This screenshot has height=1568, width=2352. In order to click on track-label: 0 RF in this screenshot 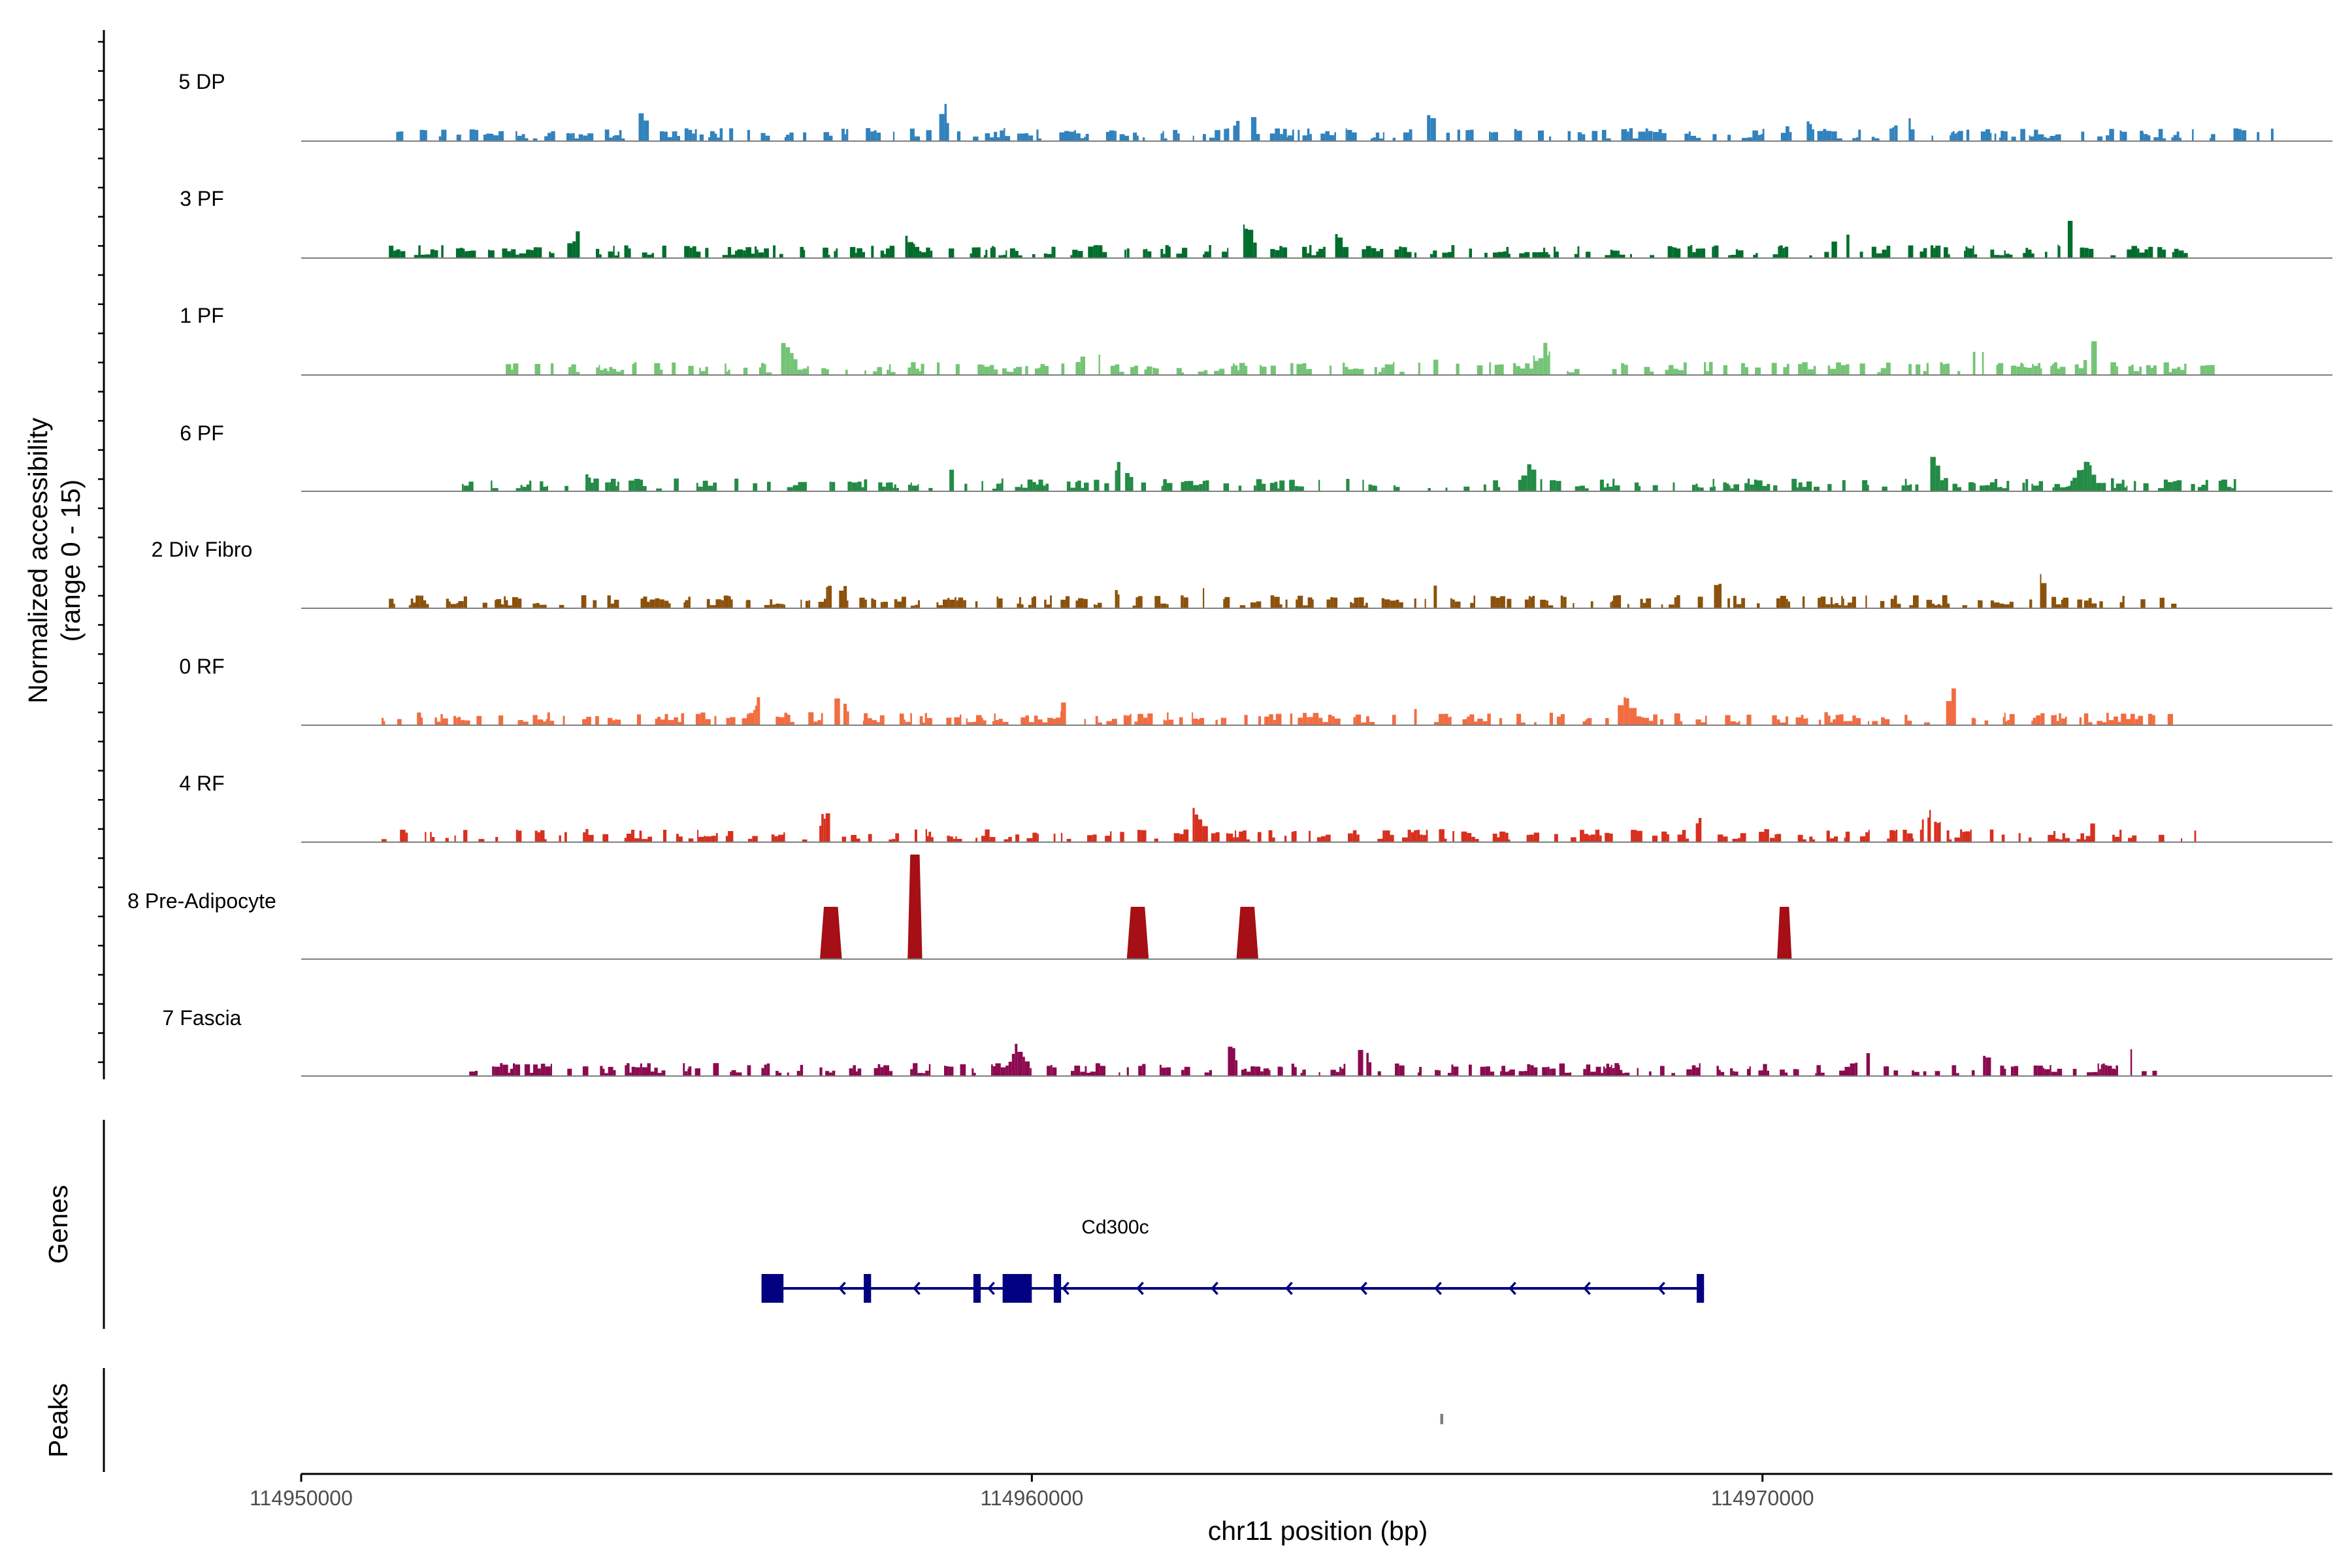, I will do `click(201, 666)`.